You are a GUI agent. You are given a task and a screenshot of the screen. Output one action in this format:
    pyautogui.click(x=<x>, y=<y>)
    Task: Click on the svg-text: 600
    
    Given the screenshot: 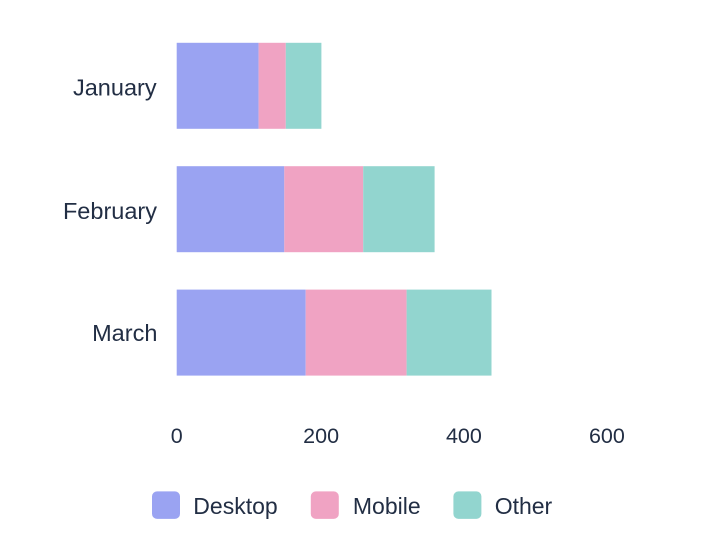 What is the action you would take?
    pyautogui.click(x=607, y=436)
    